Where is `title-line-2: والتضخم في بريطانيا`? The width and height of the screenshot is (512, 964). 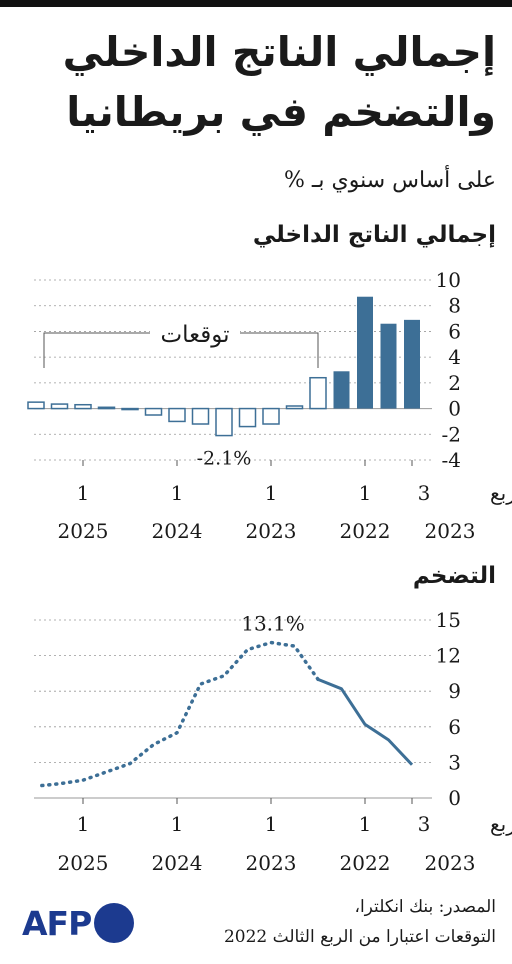
title-line-2: والتضخم في بريطانيا is located at coordinates (281, 112).